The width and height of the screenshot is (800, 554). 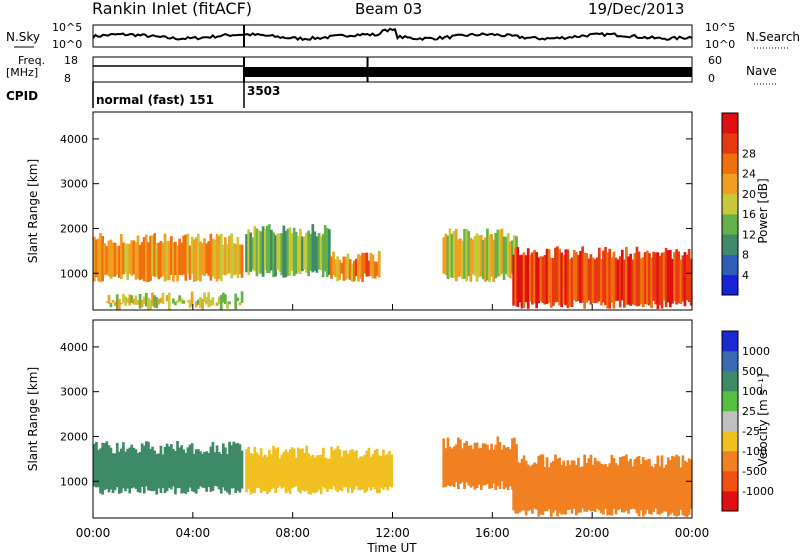 I want to click on noise-panel-data, so click(x=392, y=36).